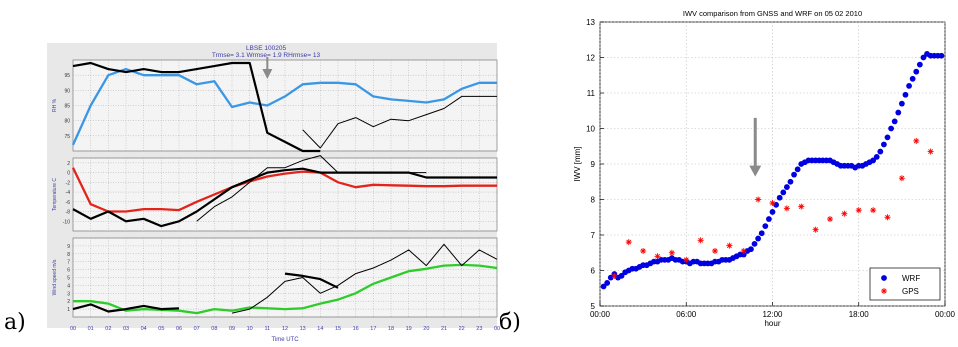  What do you see at coordinates (179, 329) in the screenshot?
I see `x-tick-label: 06` at bounding box center [179, 329].